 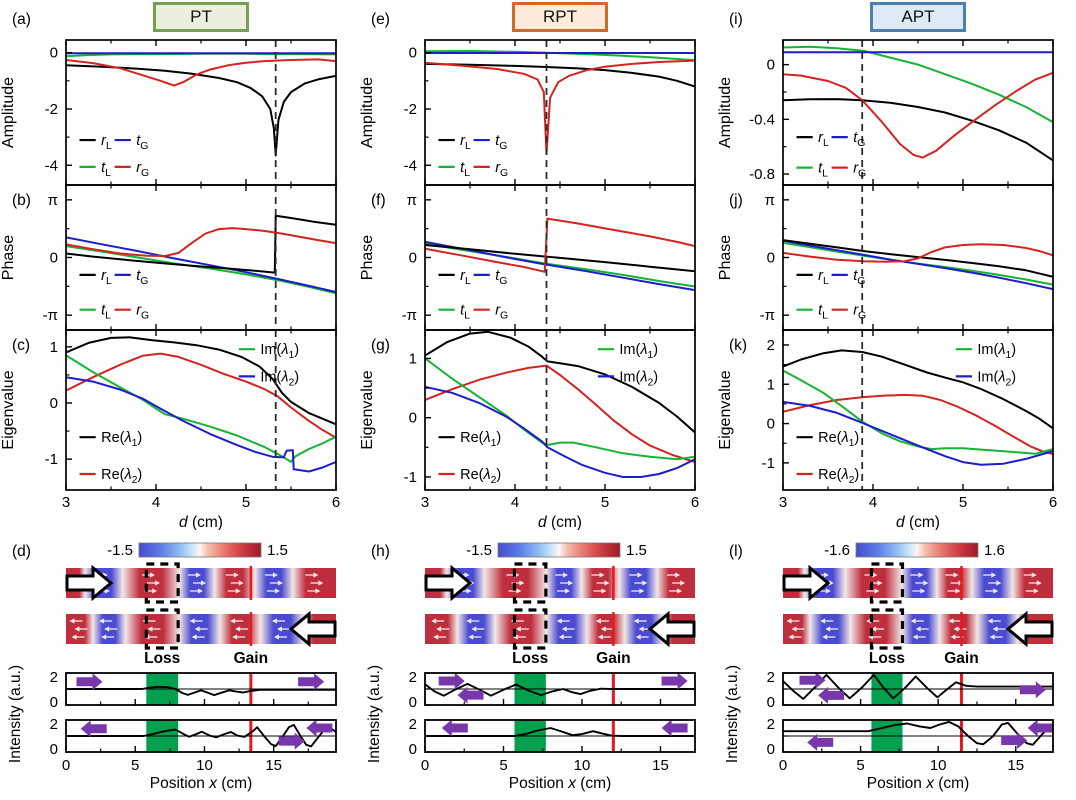 I want to click on series-ReL2, so click(x=201, y=395).